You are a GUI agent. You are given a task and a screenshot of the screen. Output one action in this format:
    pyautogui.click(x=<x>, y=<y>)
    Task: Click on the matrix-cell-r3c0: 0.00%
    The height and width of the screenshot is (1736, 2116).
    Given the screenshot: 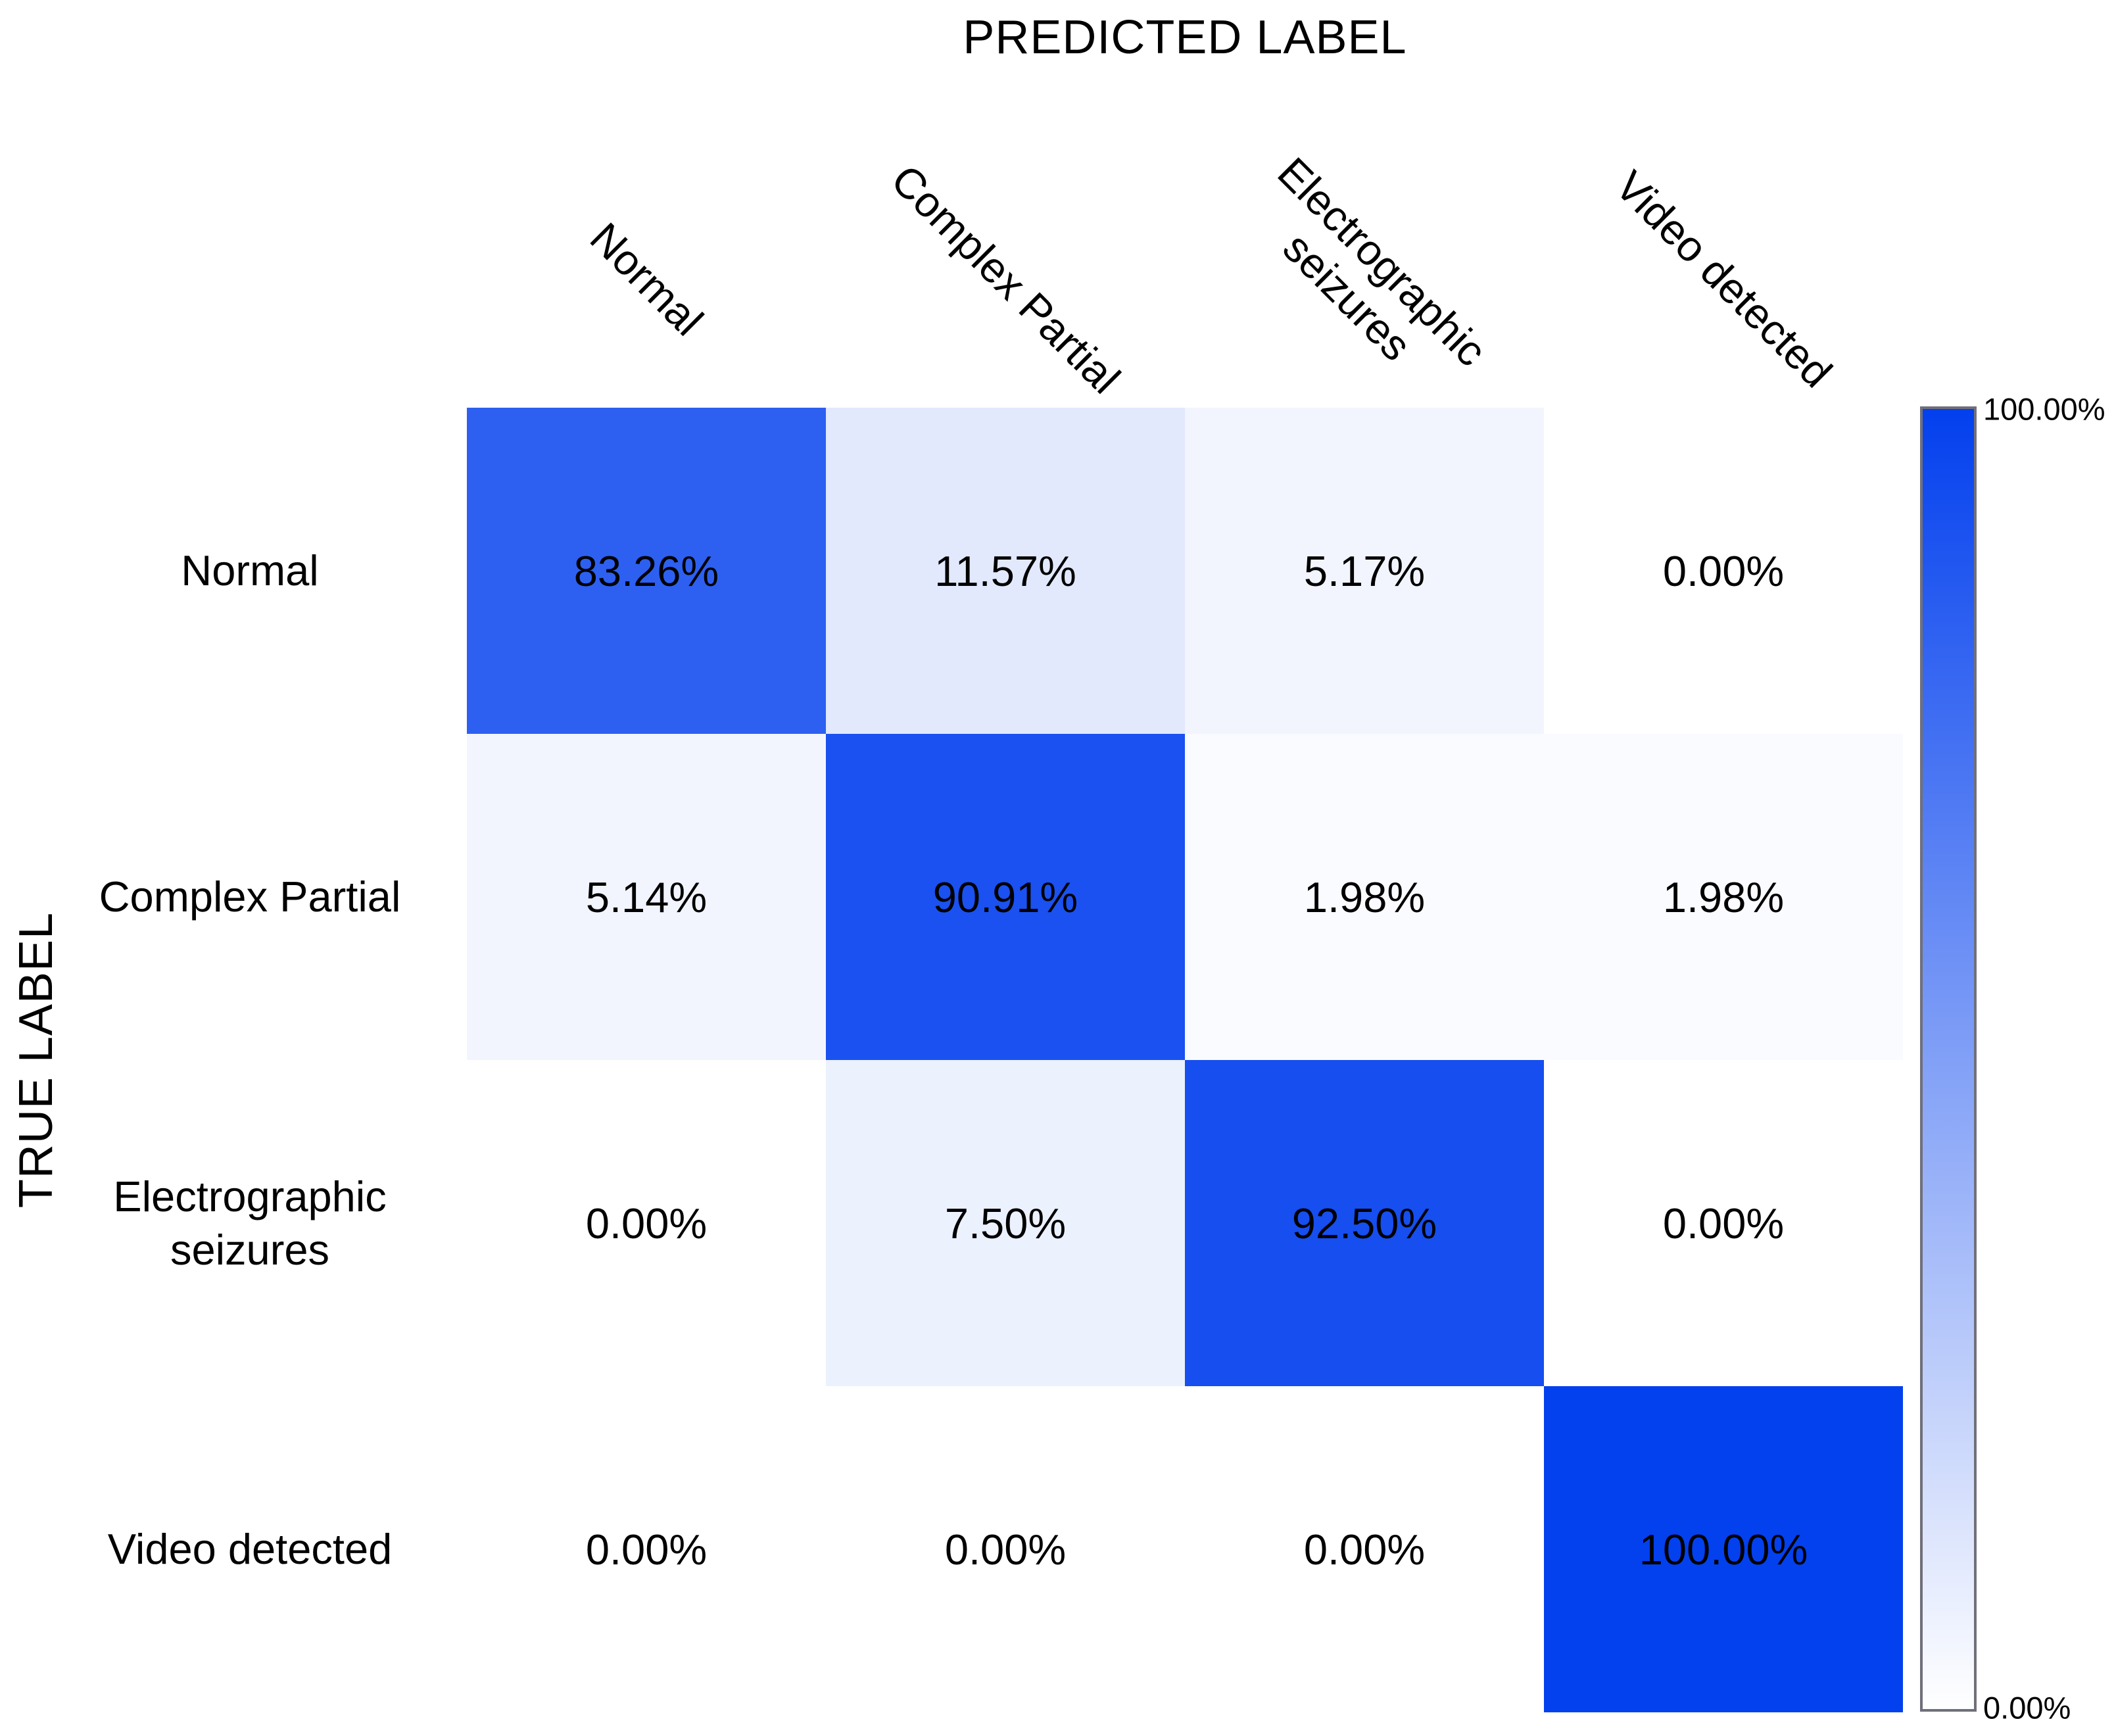 What is the action you would take?
    pyautogui.click(x=646, y=1549)
    